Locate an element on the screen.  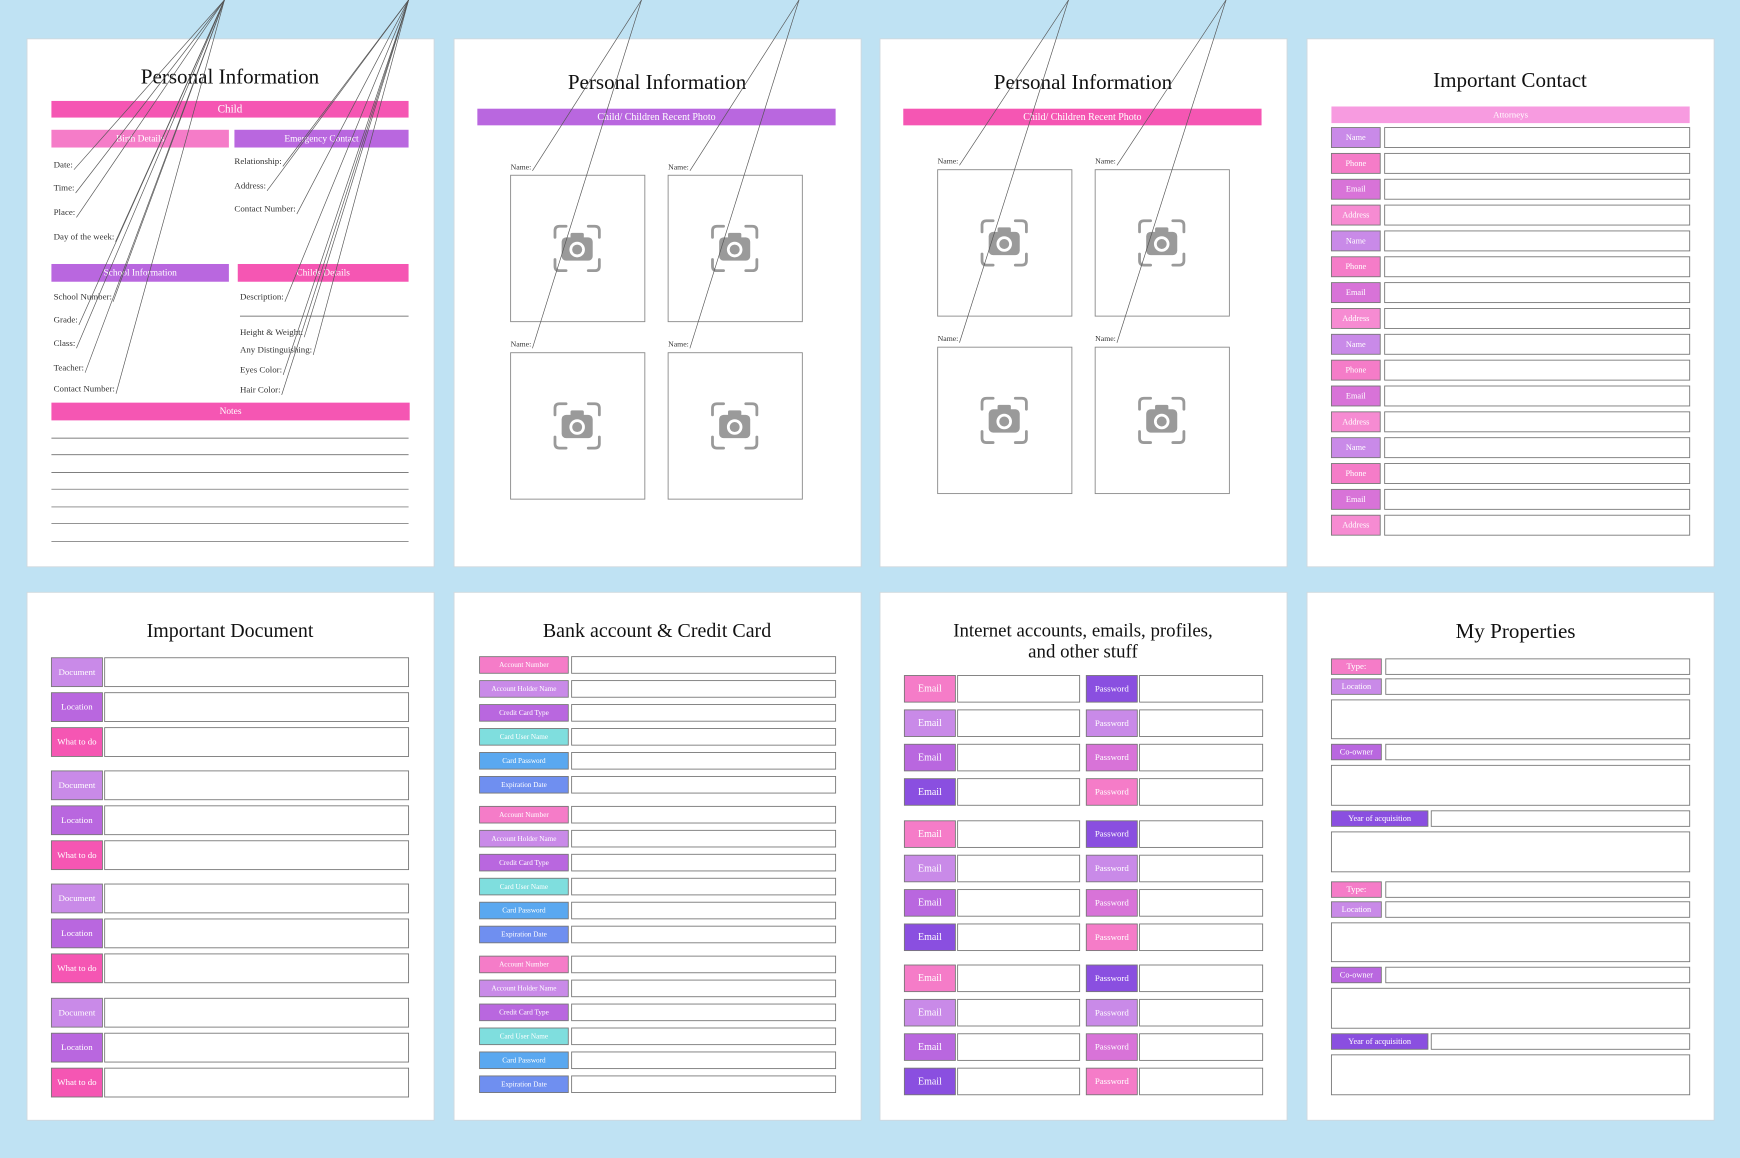
field-tag-label: Co-owner is located at coordinates (1356, 751).